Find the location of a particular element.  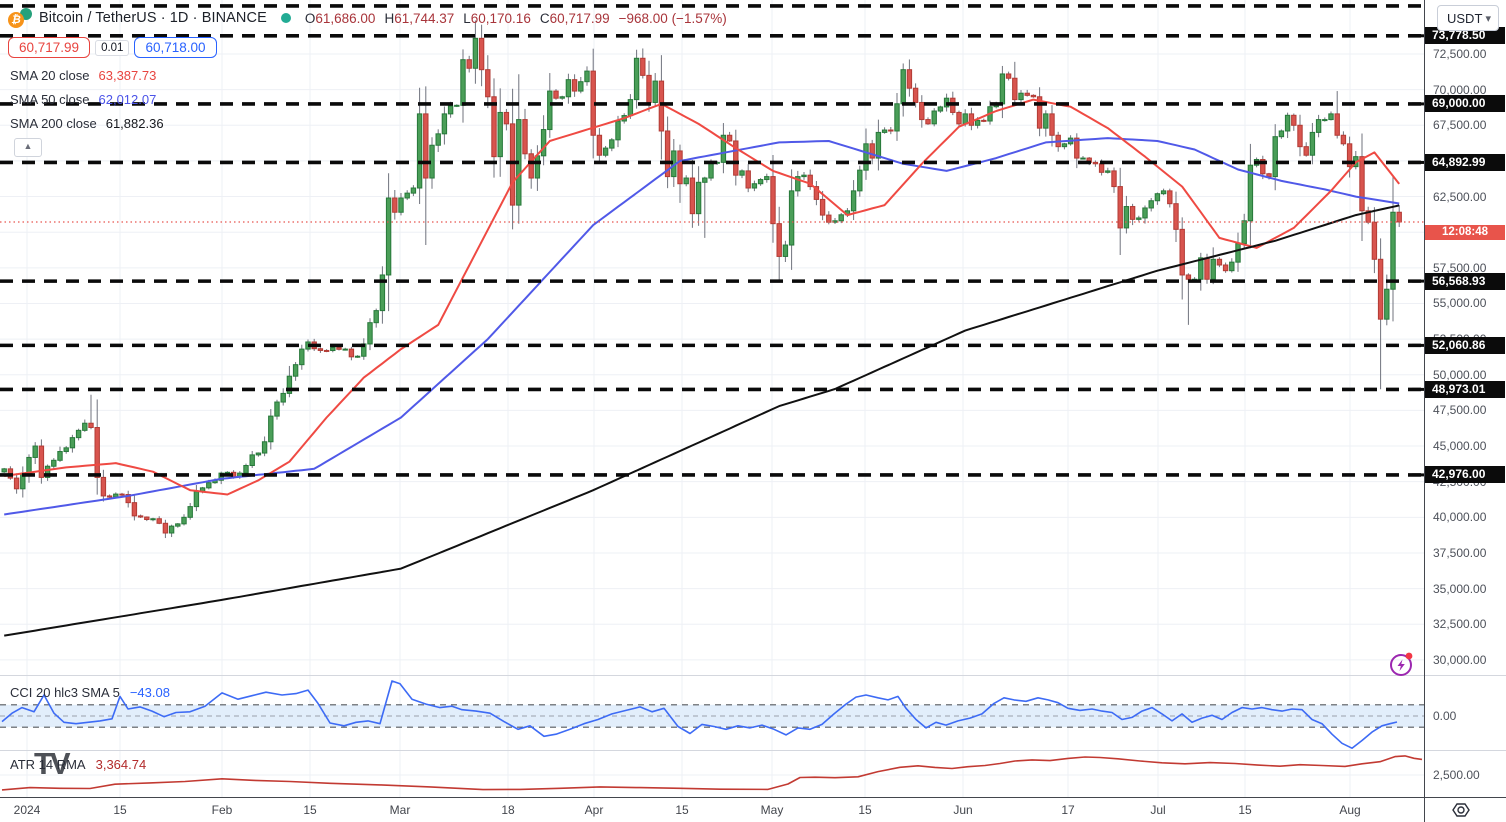

collapse-legend-button: ▲ is located at coordinates (28, 147).